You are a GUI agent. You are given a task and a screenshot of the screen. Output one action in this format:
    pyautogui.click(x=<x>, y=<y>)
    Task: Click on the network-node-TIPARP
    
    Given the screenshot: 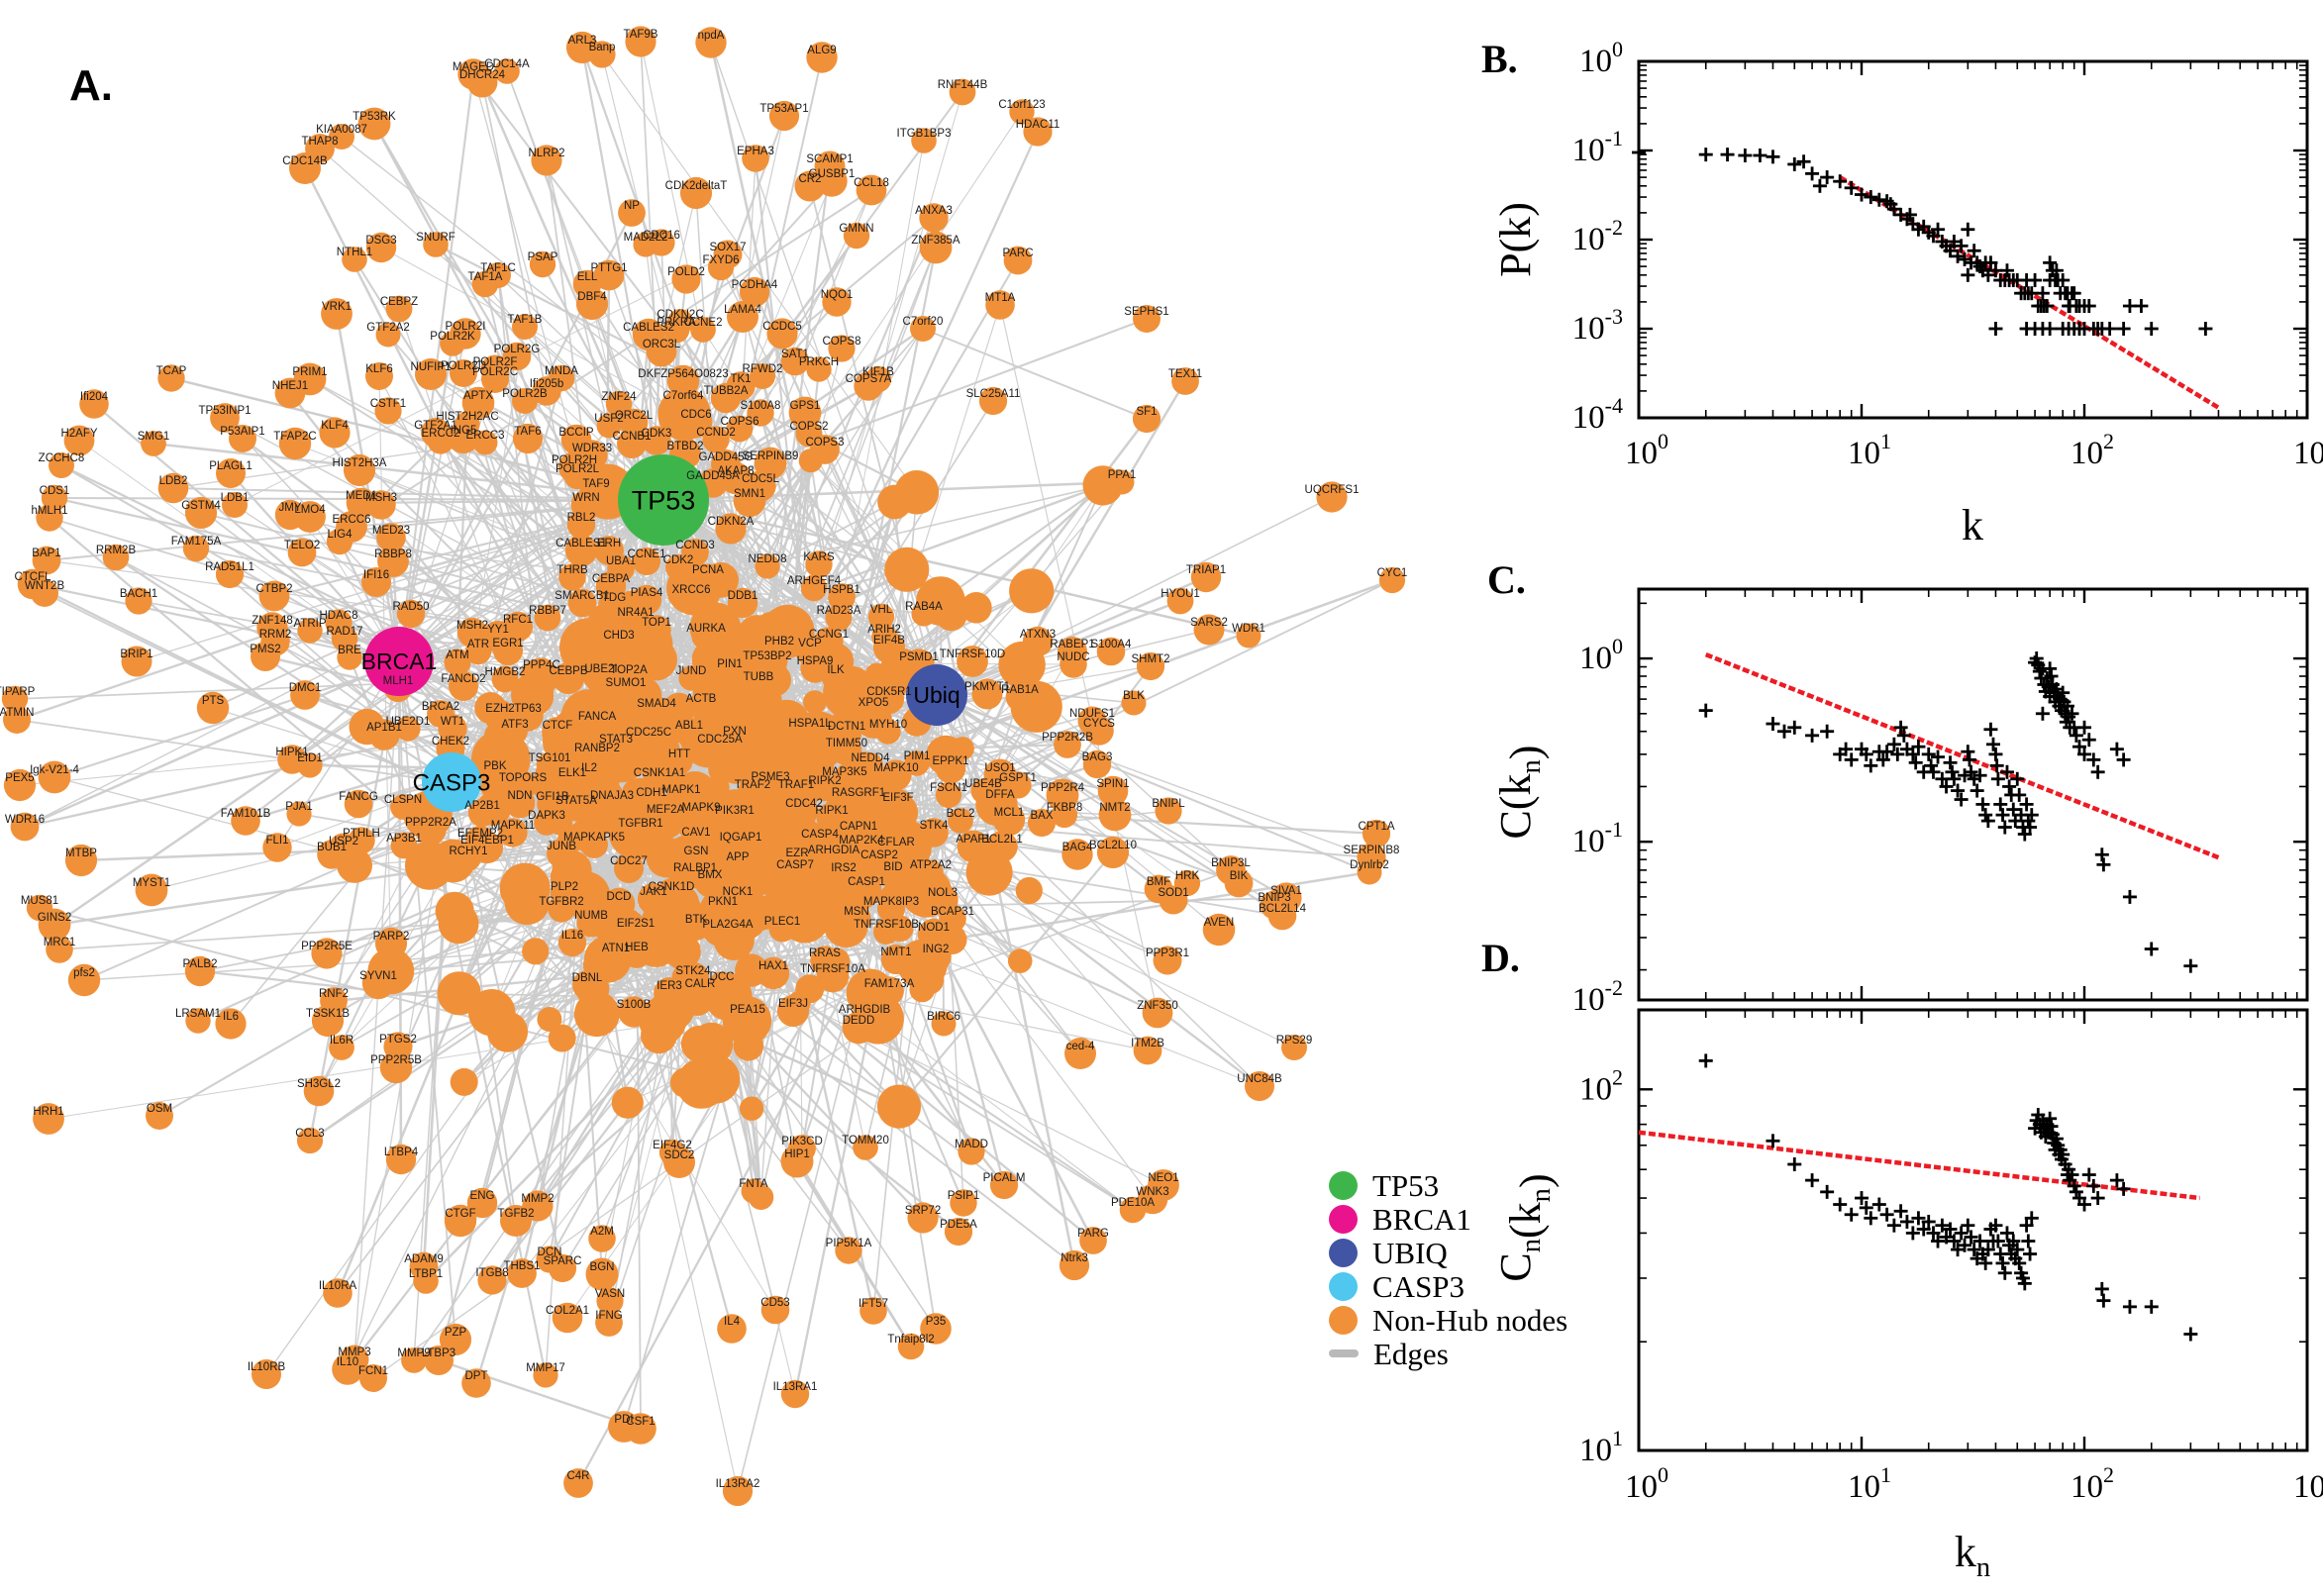 What is the action you would take?
    pyautogui.click(x=15, y=699)
    